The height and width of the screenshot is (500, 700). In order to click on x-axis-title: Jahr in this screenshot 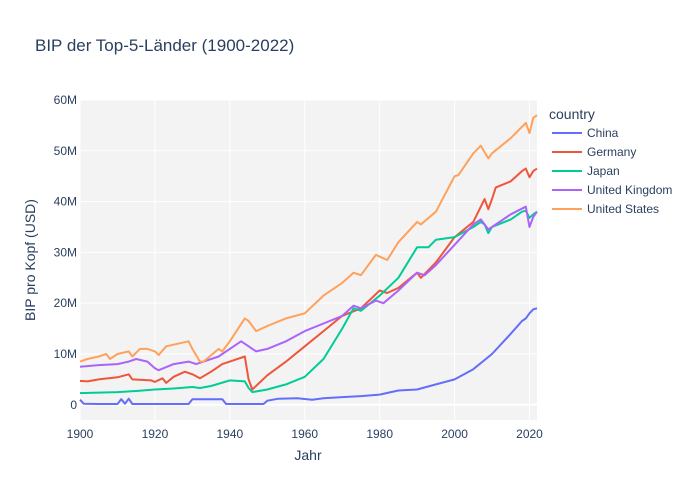, I will do `click(308, 455)`.